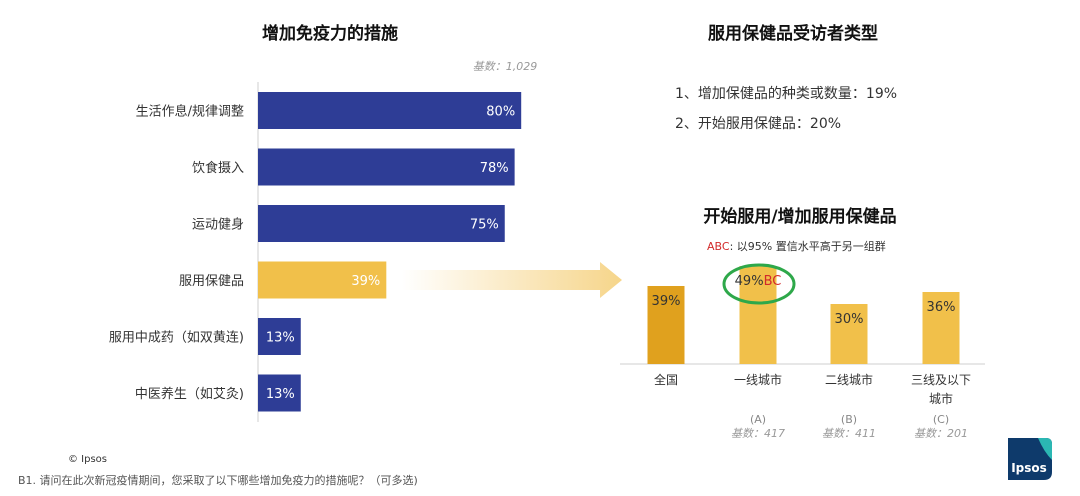  What do you see at coordinates (849, 419) in the screenshot?
I see `group-code-2: (B)` at bounding box center [849, 419].